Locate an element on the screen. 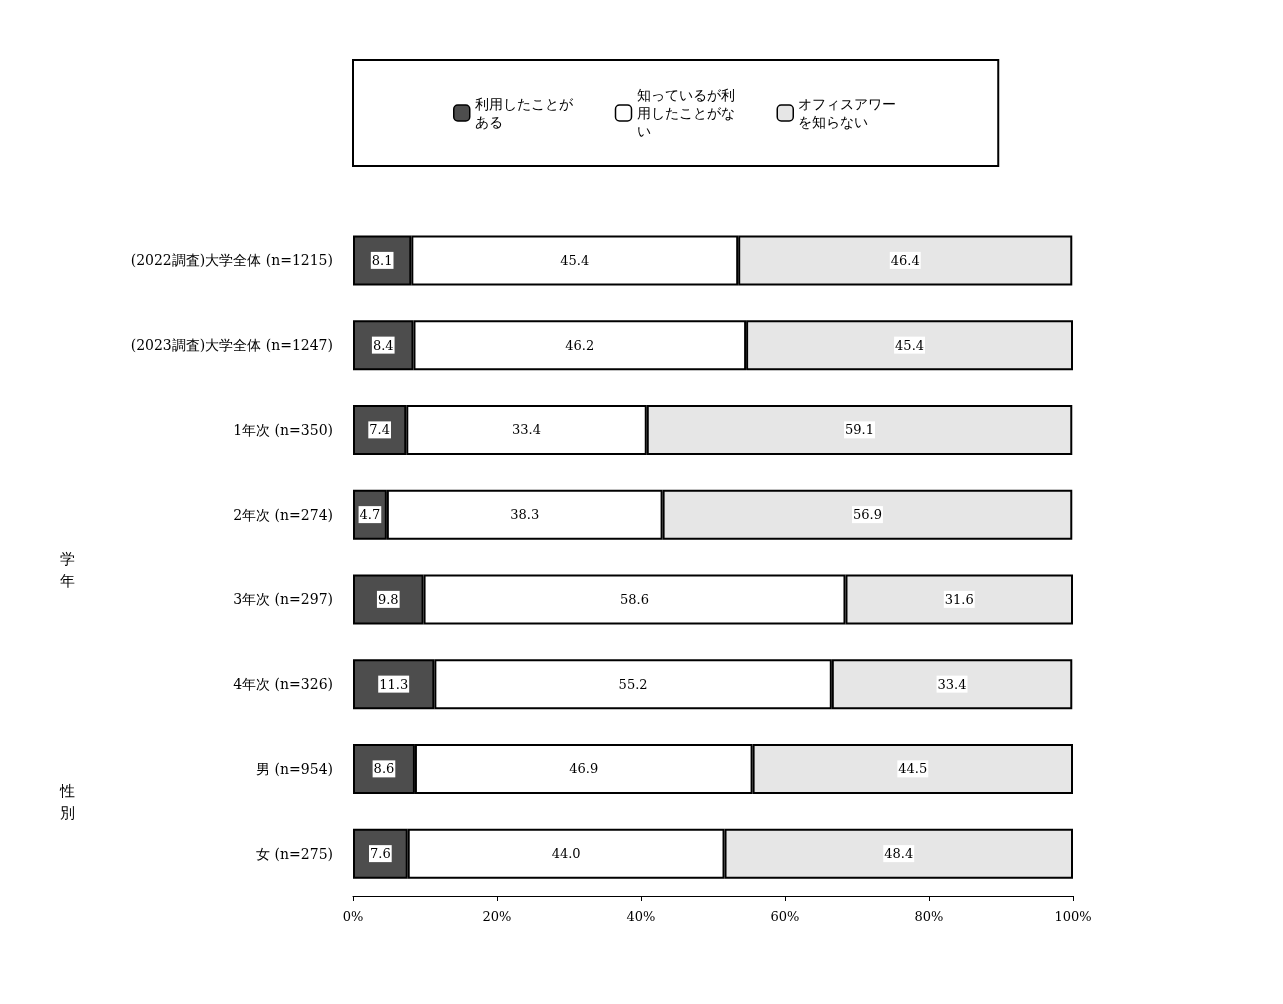 This screenshot has height=1004, width=1283. legend-label: 知っているが利用したことがない is located at coordinates (685, 113).